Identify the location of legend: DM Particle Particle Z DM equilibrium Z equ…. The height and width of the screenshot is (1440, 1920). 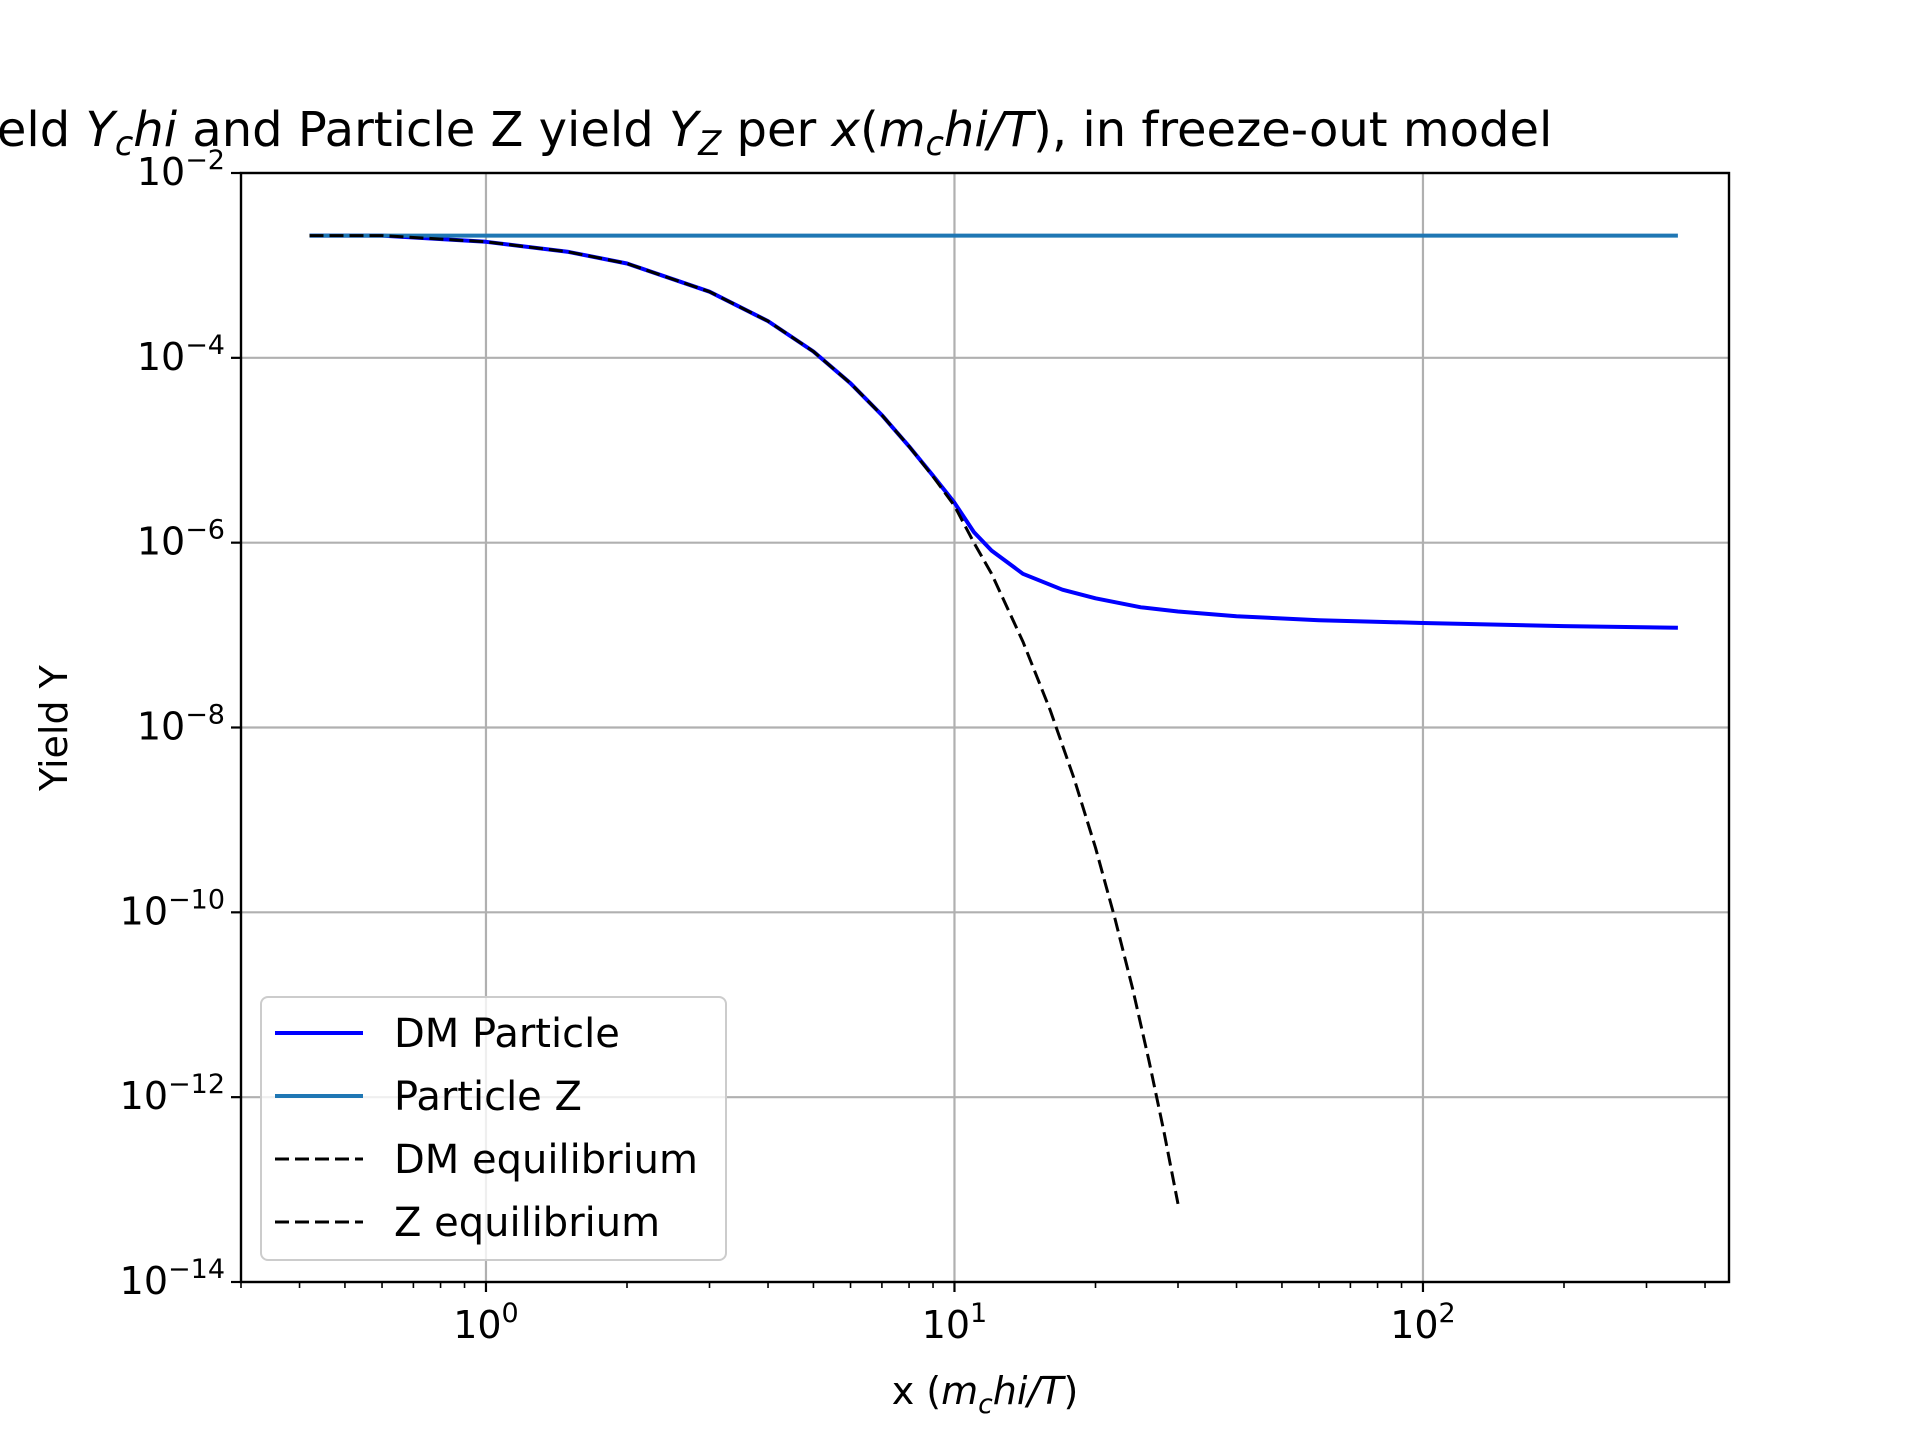
(493, 1128).